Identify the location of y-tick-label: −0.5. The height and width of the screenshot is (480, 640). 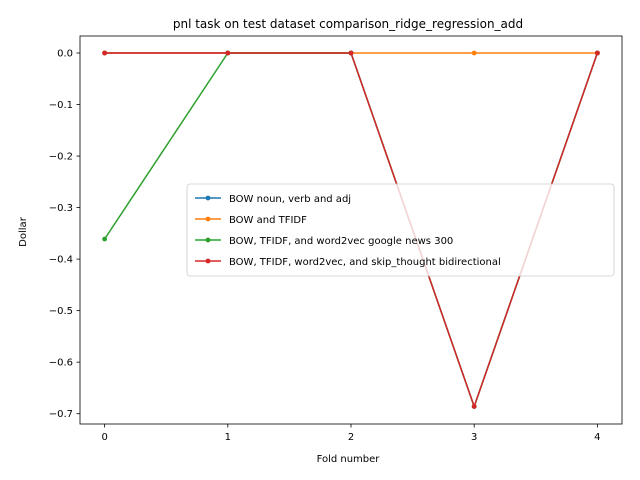
(61, 311).